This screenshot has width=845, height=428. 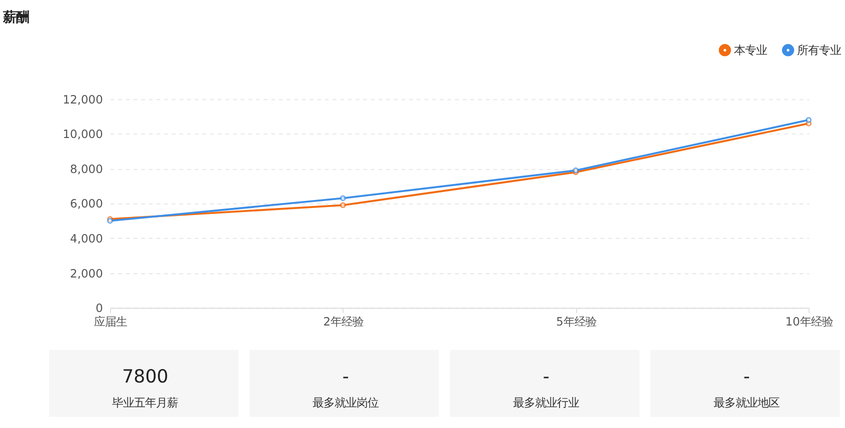 I want to click on text: 最多就业岗位, so click(x=345, y=402).